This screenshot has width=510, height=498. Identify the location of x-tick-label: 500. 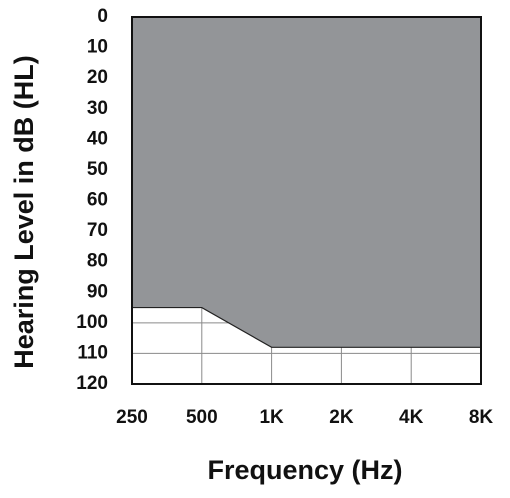
(202, 417).